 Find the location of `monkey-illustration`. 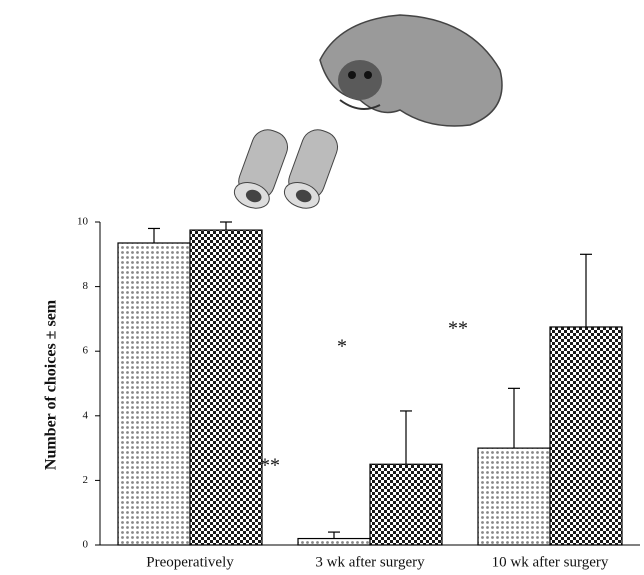

monkey-illustration is located at coordinates (368, 111).